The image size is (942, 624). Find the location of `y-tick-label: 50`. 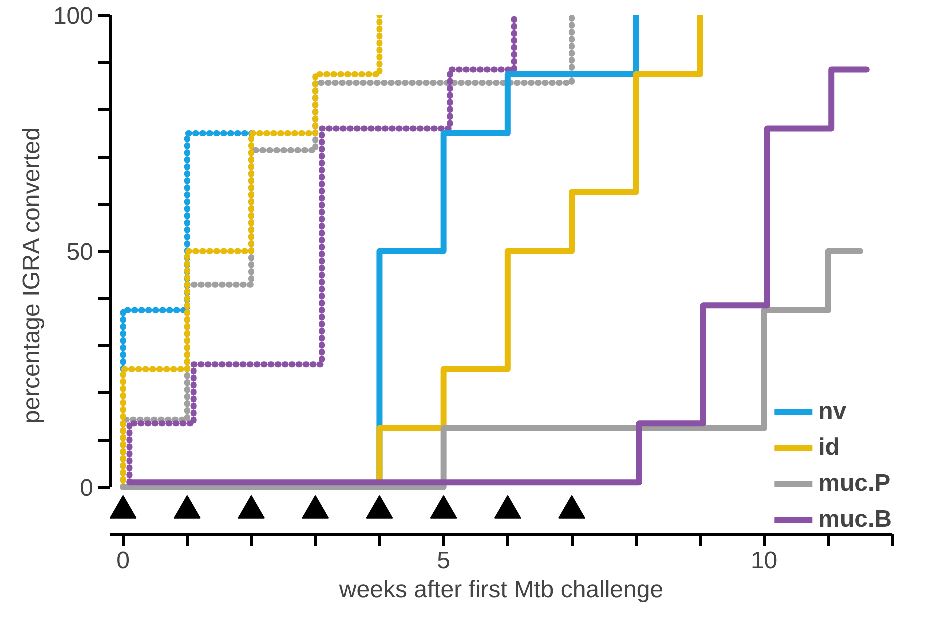

y-tick-label: 50 is located at coordinates (80, 252).